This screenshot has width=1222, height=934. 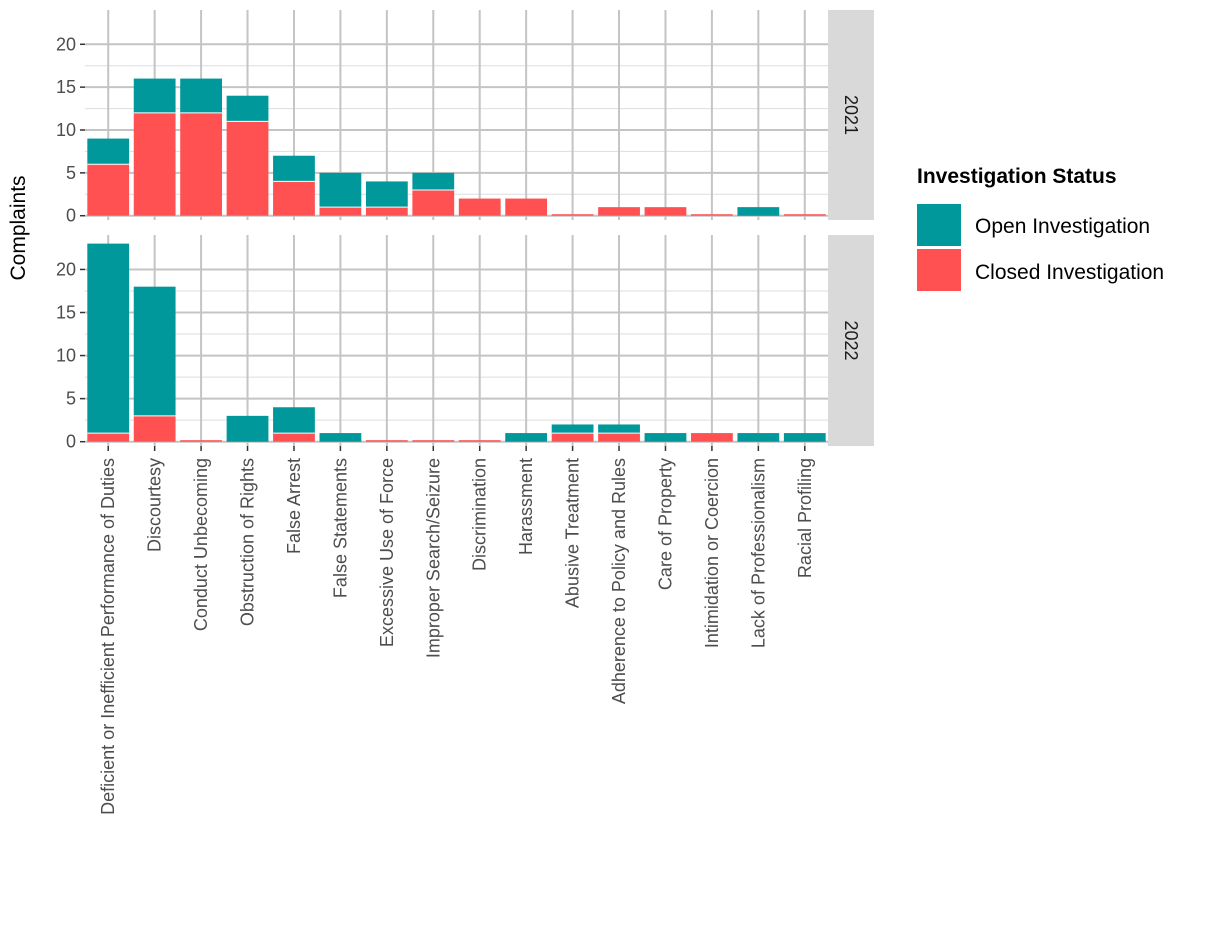 I want to click on x-tick-label: Intimidation or Coercion, so click(x=712, y=553).